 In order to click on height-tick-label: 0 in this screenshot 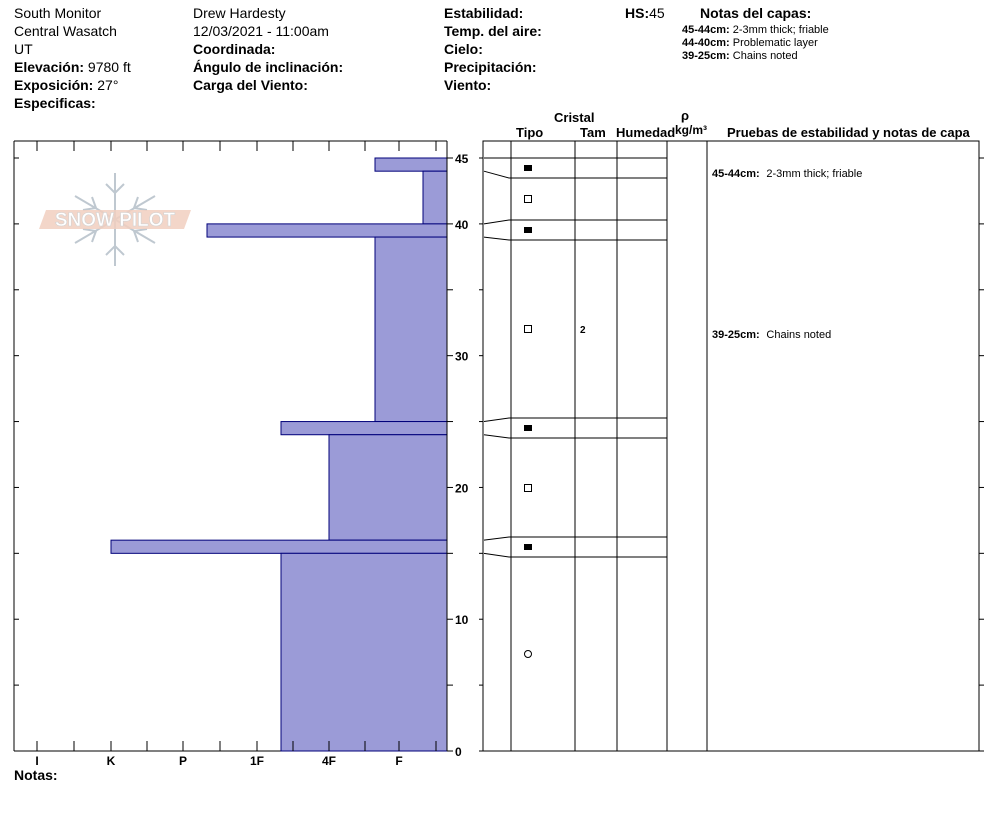, I will do `click(458, 752)`.